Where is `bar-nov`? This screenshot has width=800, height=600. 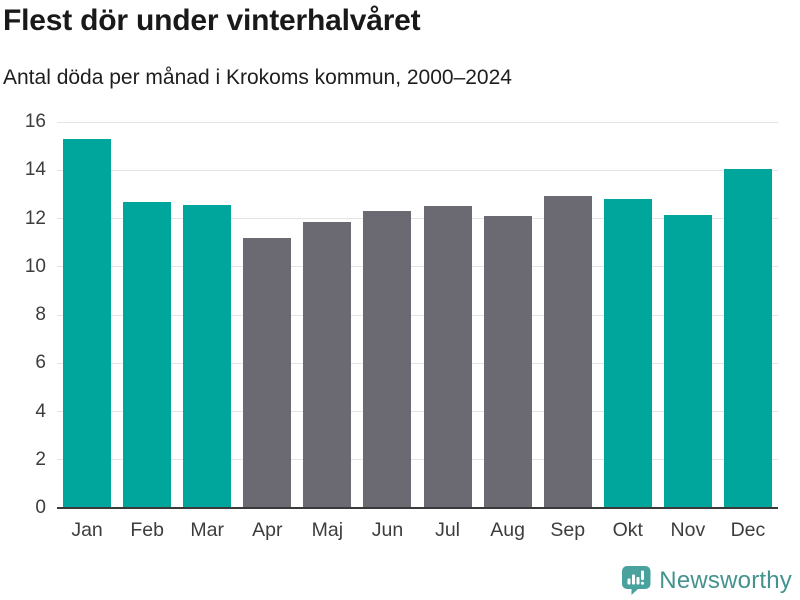
bar-nov is located at coordinates (687, 361).